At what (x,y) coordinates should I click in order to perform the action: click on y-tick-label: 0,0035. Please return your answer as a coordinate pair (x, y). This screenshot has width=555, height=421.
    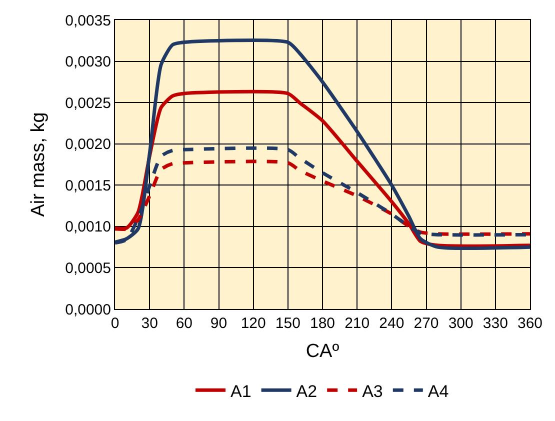
    Looking at the image, I should click on (88, 21).